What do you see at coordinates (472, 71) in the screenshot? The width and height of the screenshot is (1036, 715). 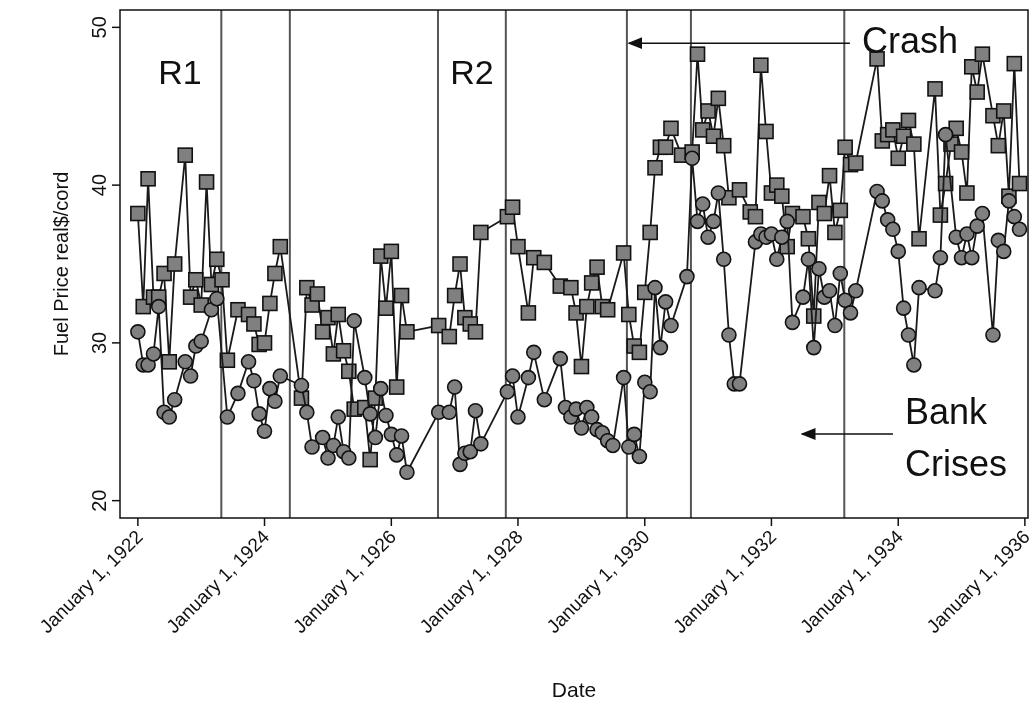 I see `annotation: R2` at bounding box center [472, 71].